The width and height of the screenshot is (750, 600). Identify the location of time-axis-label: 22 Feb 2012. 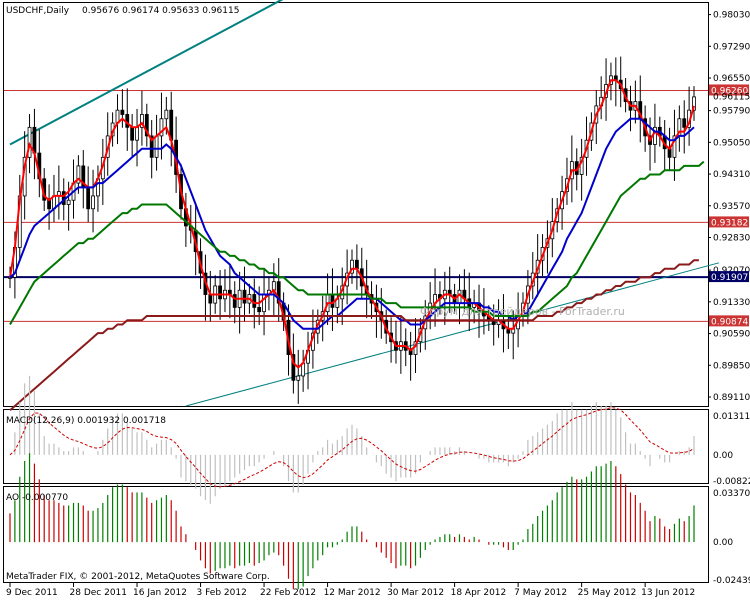
(288, 593).